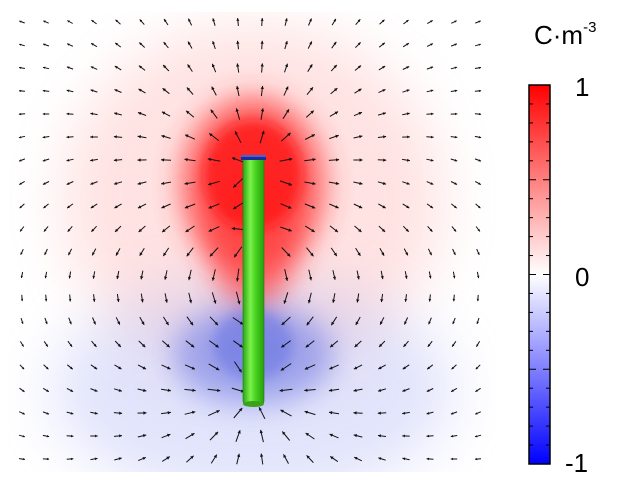  What do you see at coordinates (539, 274) in the screenshot?
I see `colorbar-ticks` at bounding box center [539, 274].